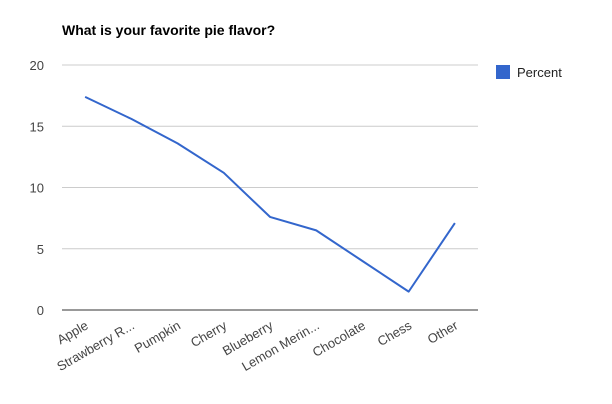 Image resolution: width=612 pixels, height=404 pixels. I want to click on x-tick-label: Chess, so click(395, 333).